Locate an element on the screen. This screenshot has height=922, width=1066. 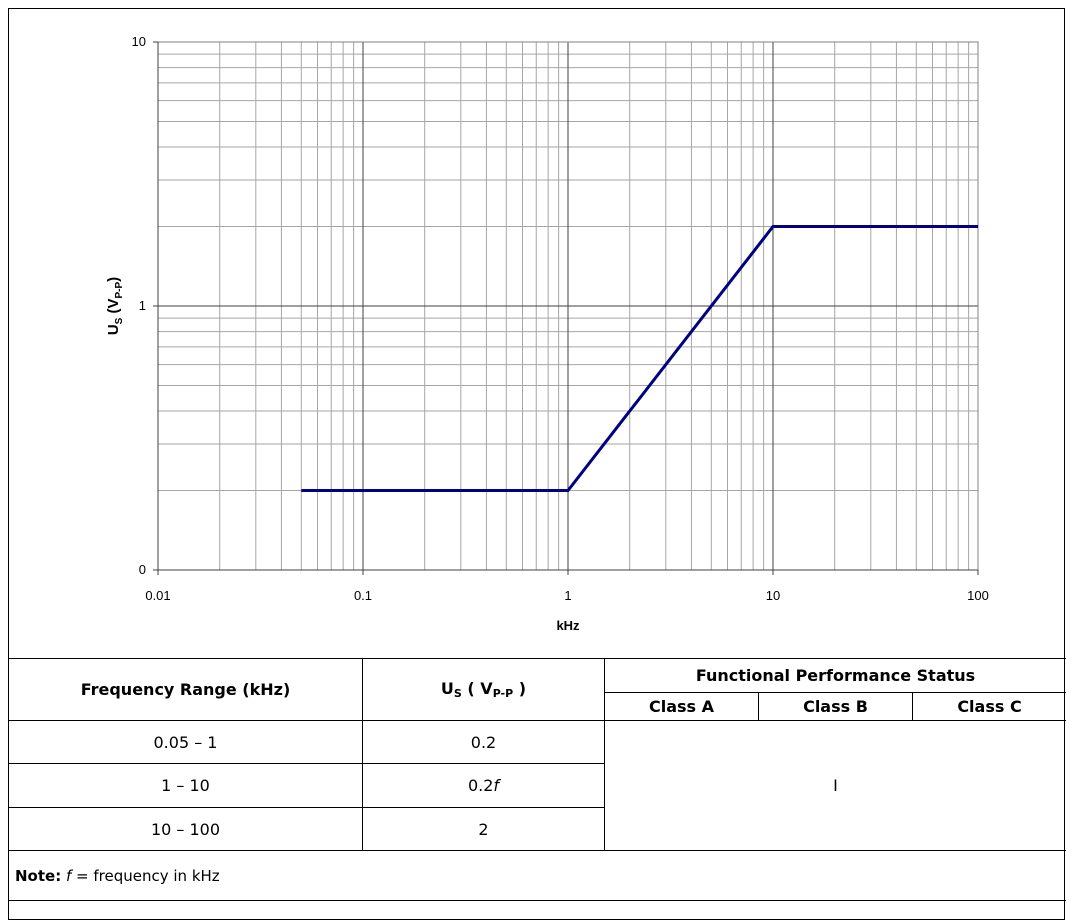
note-symbol: f is located at coordinates (68, 875).